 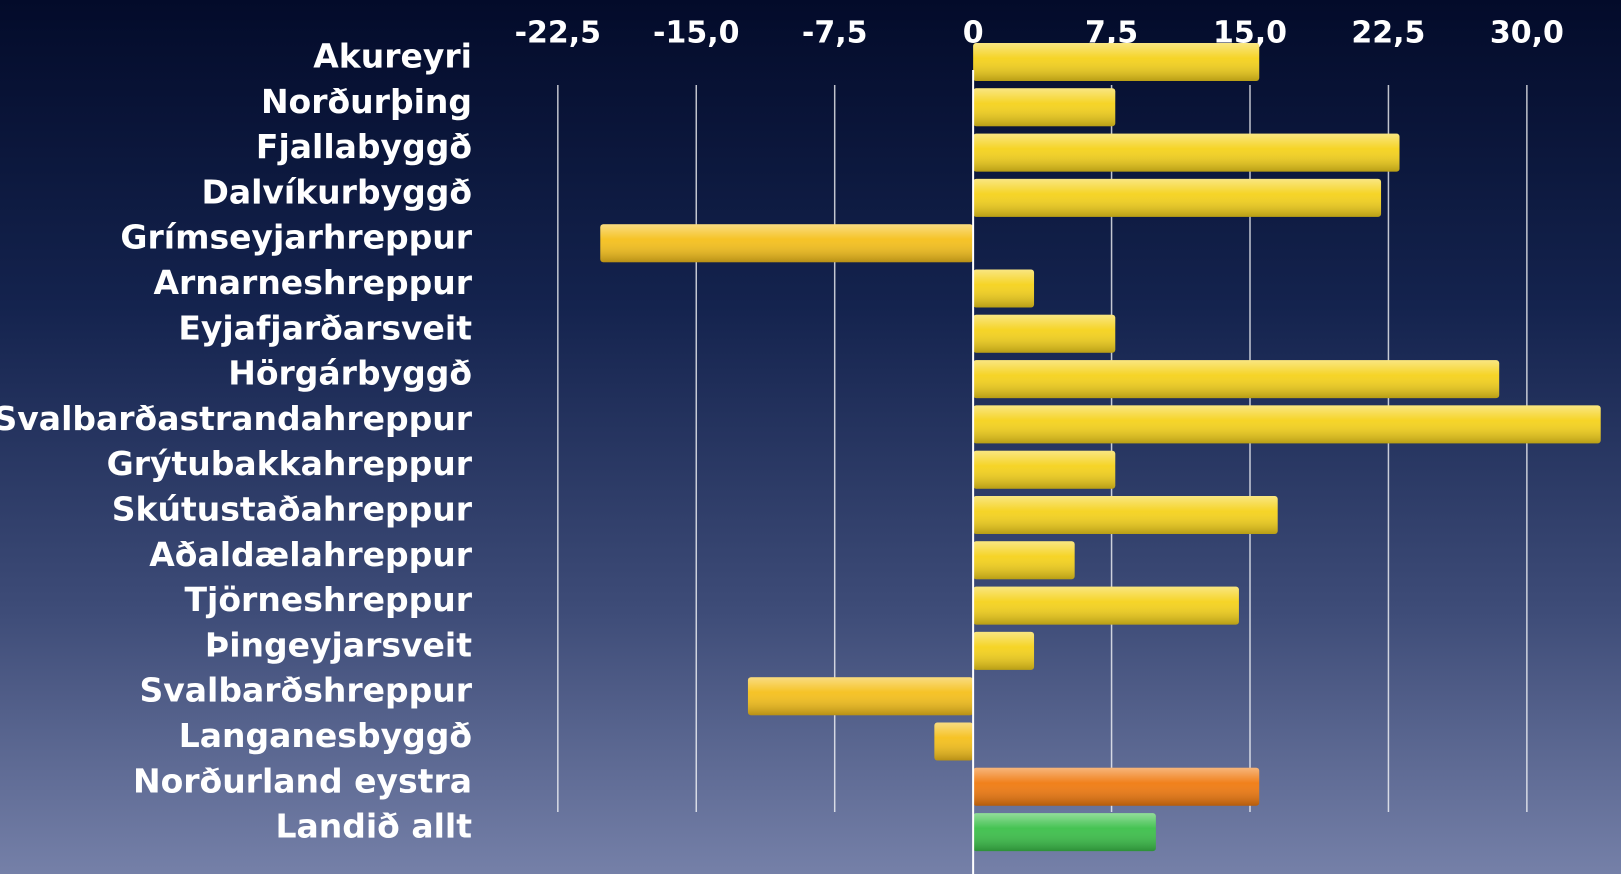 I want to click on category-label: Tjörneshreppur, so click(x=329, y=599).